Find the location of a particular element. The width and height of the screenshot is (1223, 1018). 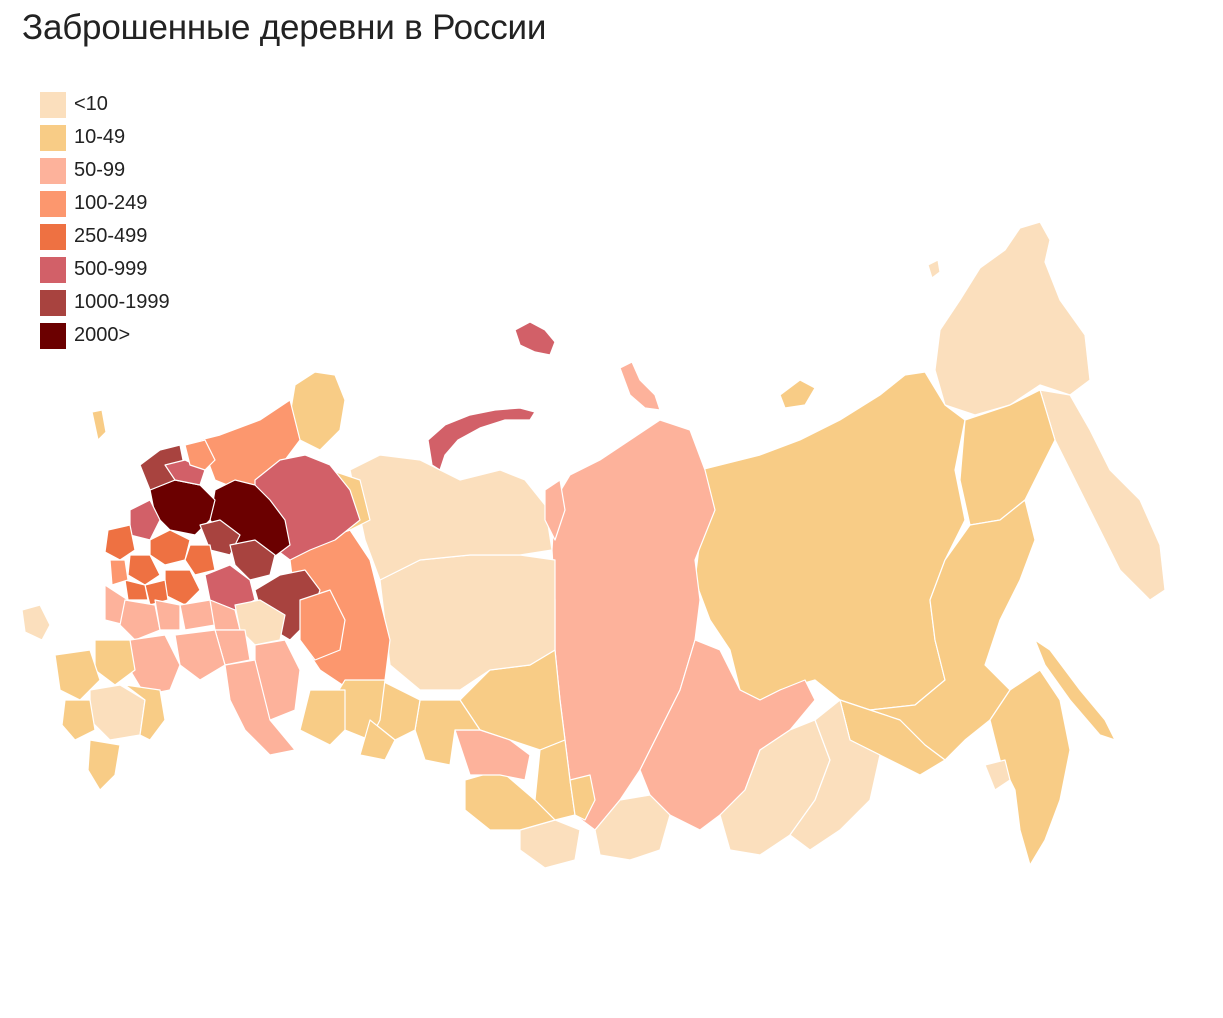

region-bryansk is located at coordinates (120, 542).